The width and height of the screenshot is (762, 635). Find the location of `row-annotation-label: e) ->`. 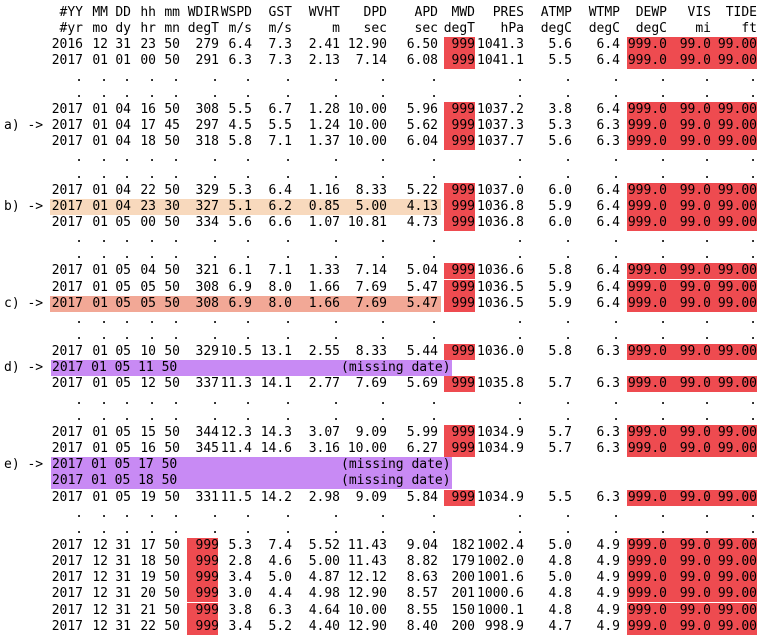

row-annotation-label: e) -> is located at coordinates (24, 465).